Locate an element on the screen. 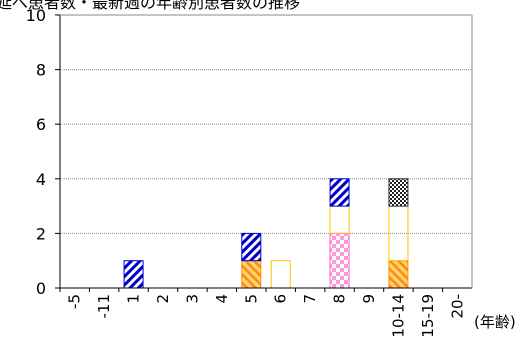  chart-title: 延べ患者数・最新週の年齢別患者数の推移 is located at coordinates (150, 6).